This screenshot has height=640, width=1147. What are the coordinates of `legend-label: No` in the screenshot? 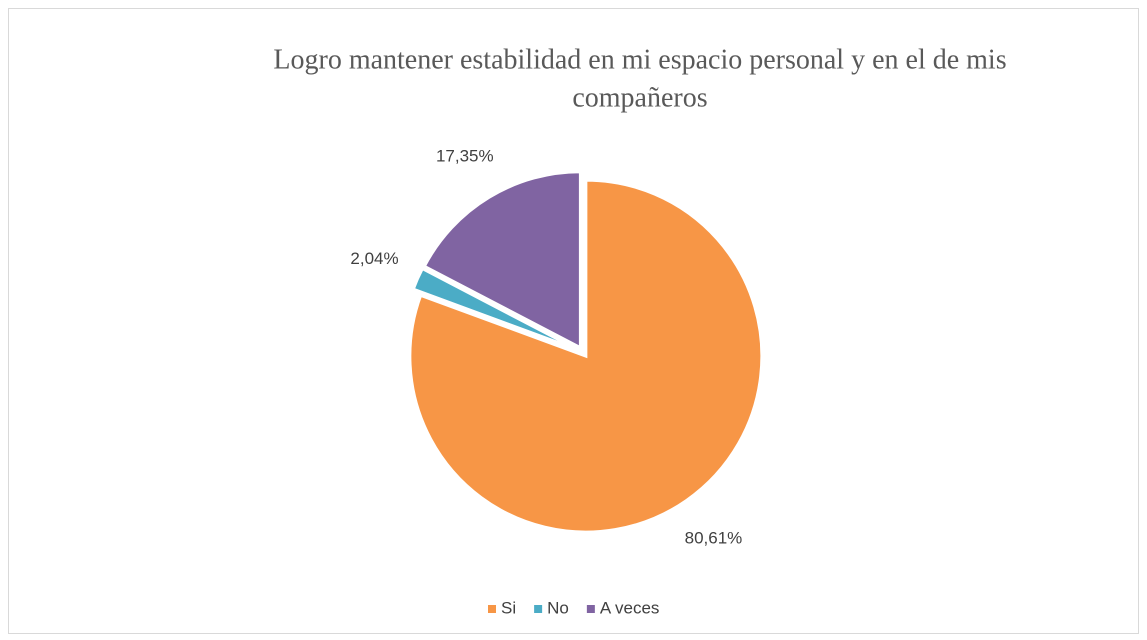 It's located at (558, 607).